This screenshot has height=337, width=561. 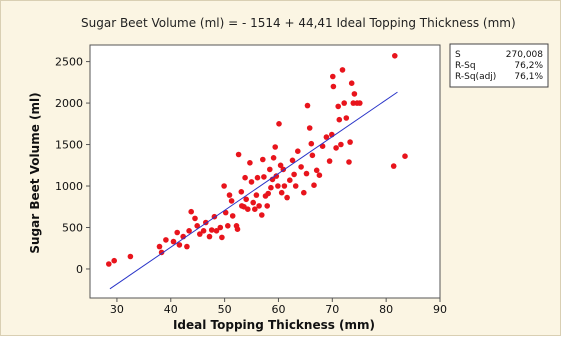 I want to click on stats-value-1: 76,2%, so click(x=528, y=66).